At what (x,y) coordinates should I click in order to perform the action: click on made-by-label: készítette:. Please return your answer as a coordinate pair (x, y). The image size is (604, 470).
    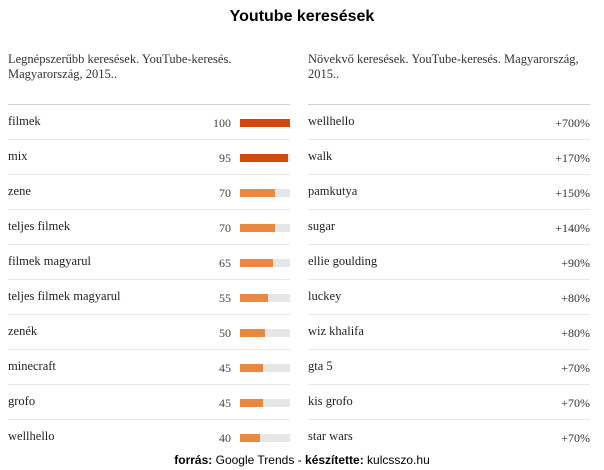
    Looking at the image, I should click on (334, 460).